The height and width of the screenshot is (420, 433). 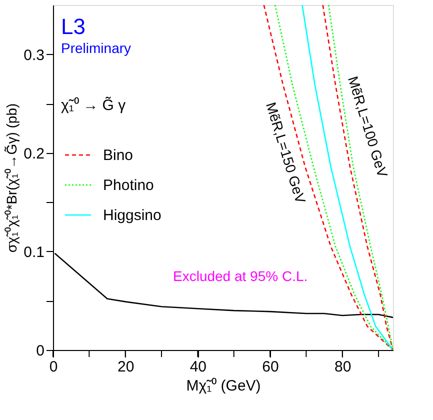 I want to click on legend-label: Bino, so click(x=118, y=155).